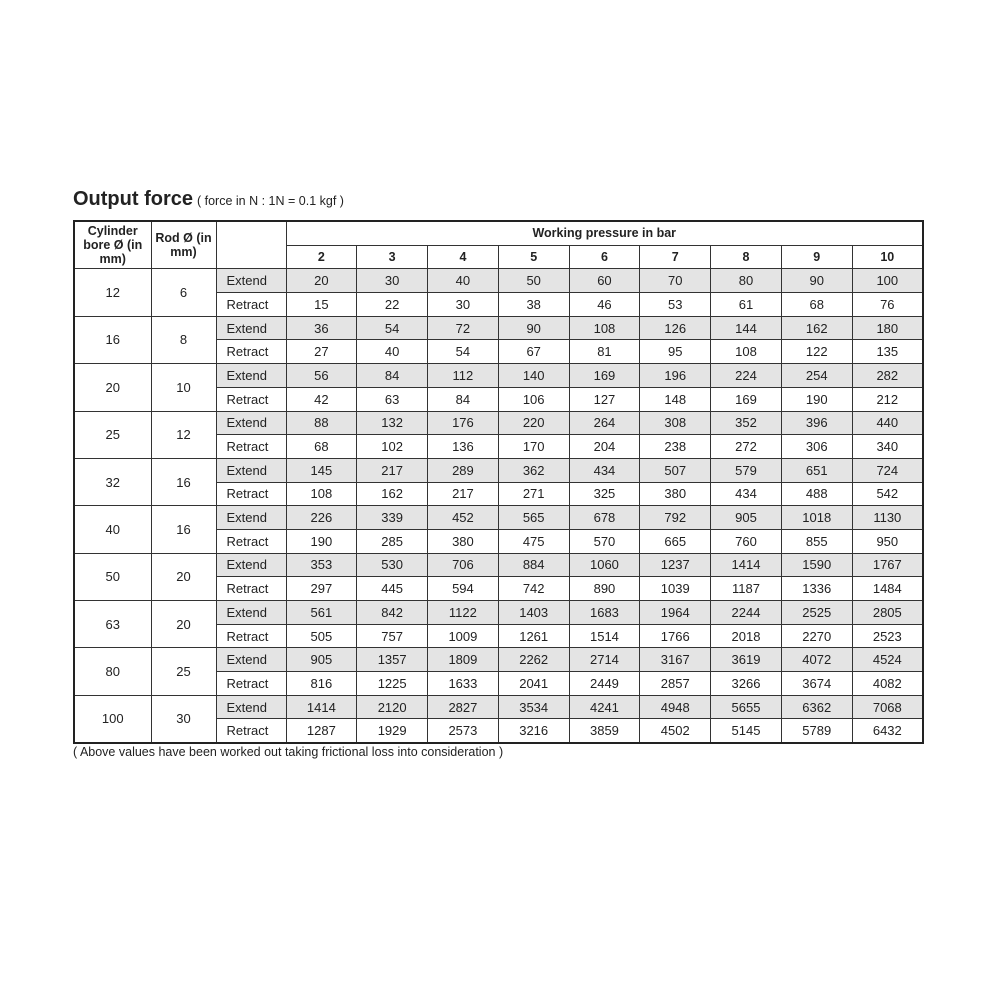  What do you see at coordinates (604, 281) in the screenshot?
I see `force-value: 60` at bounding box center [604, 281].